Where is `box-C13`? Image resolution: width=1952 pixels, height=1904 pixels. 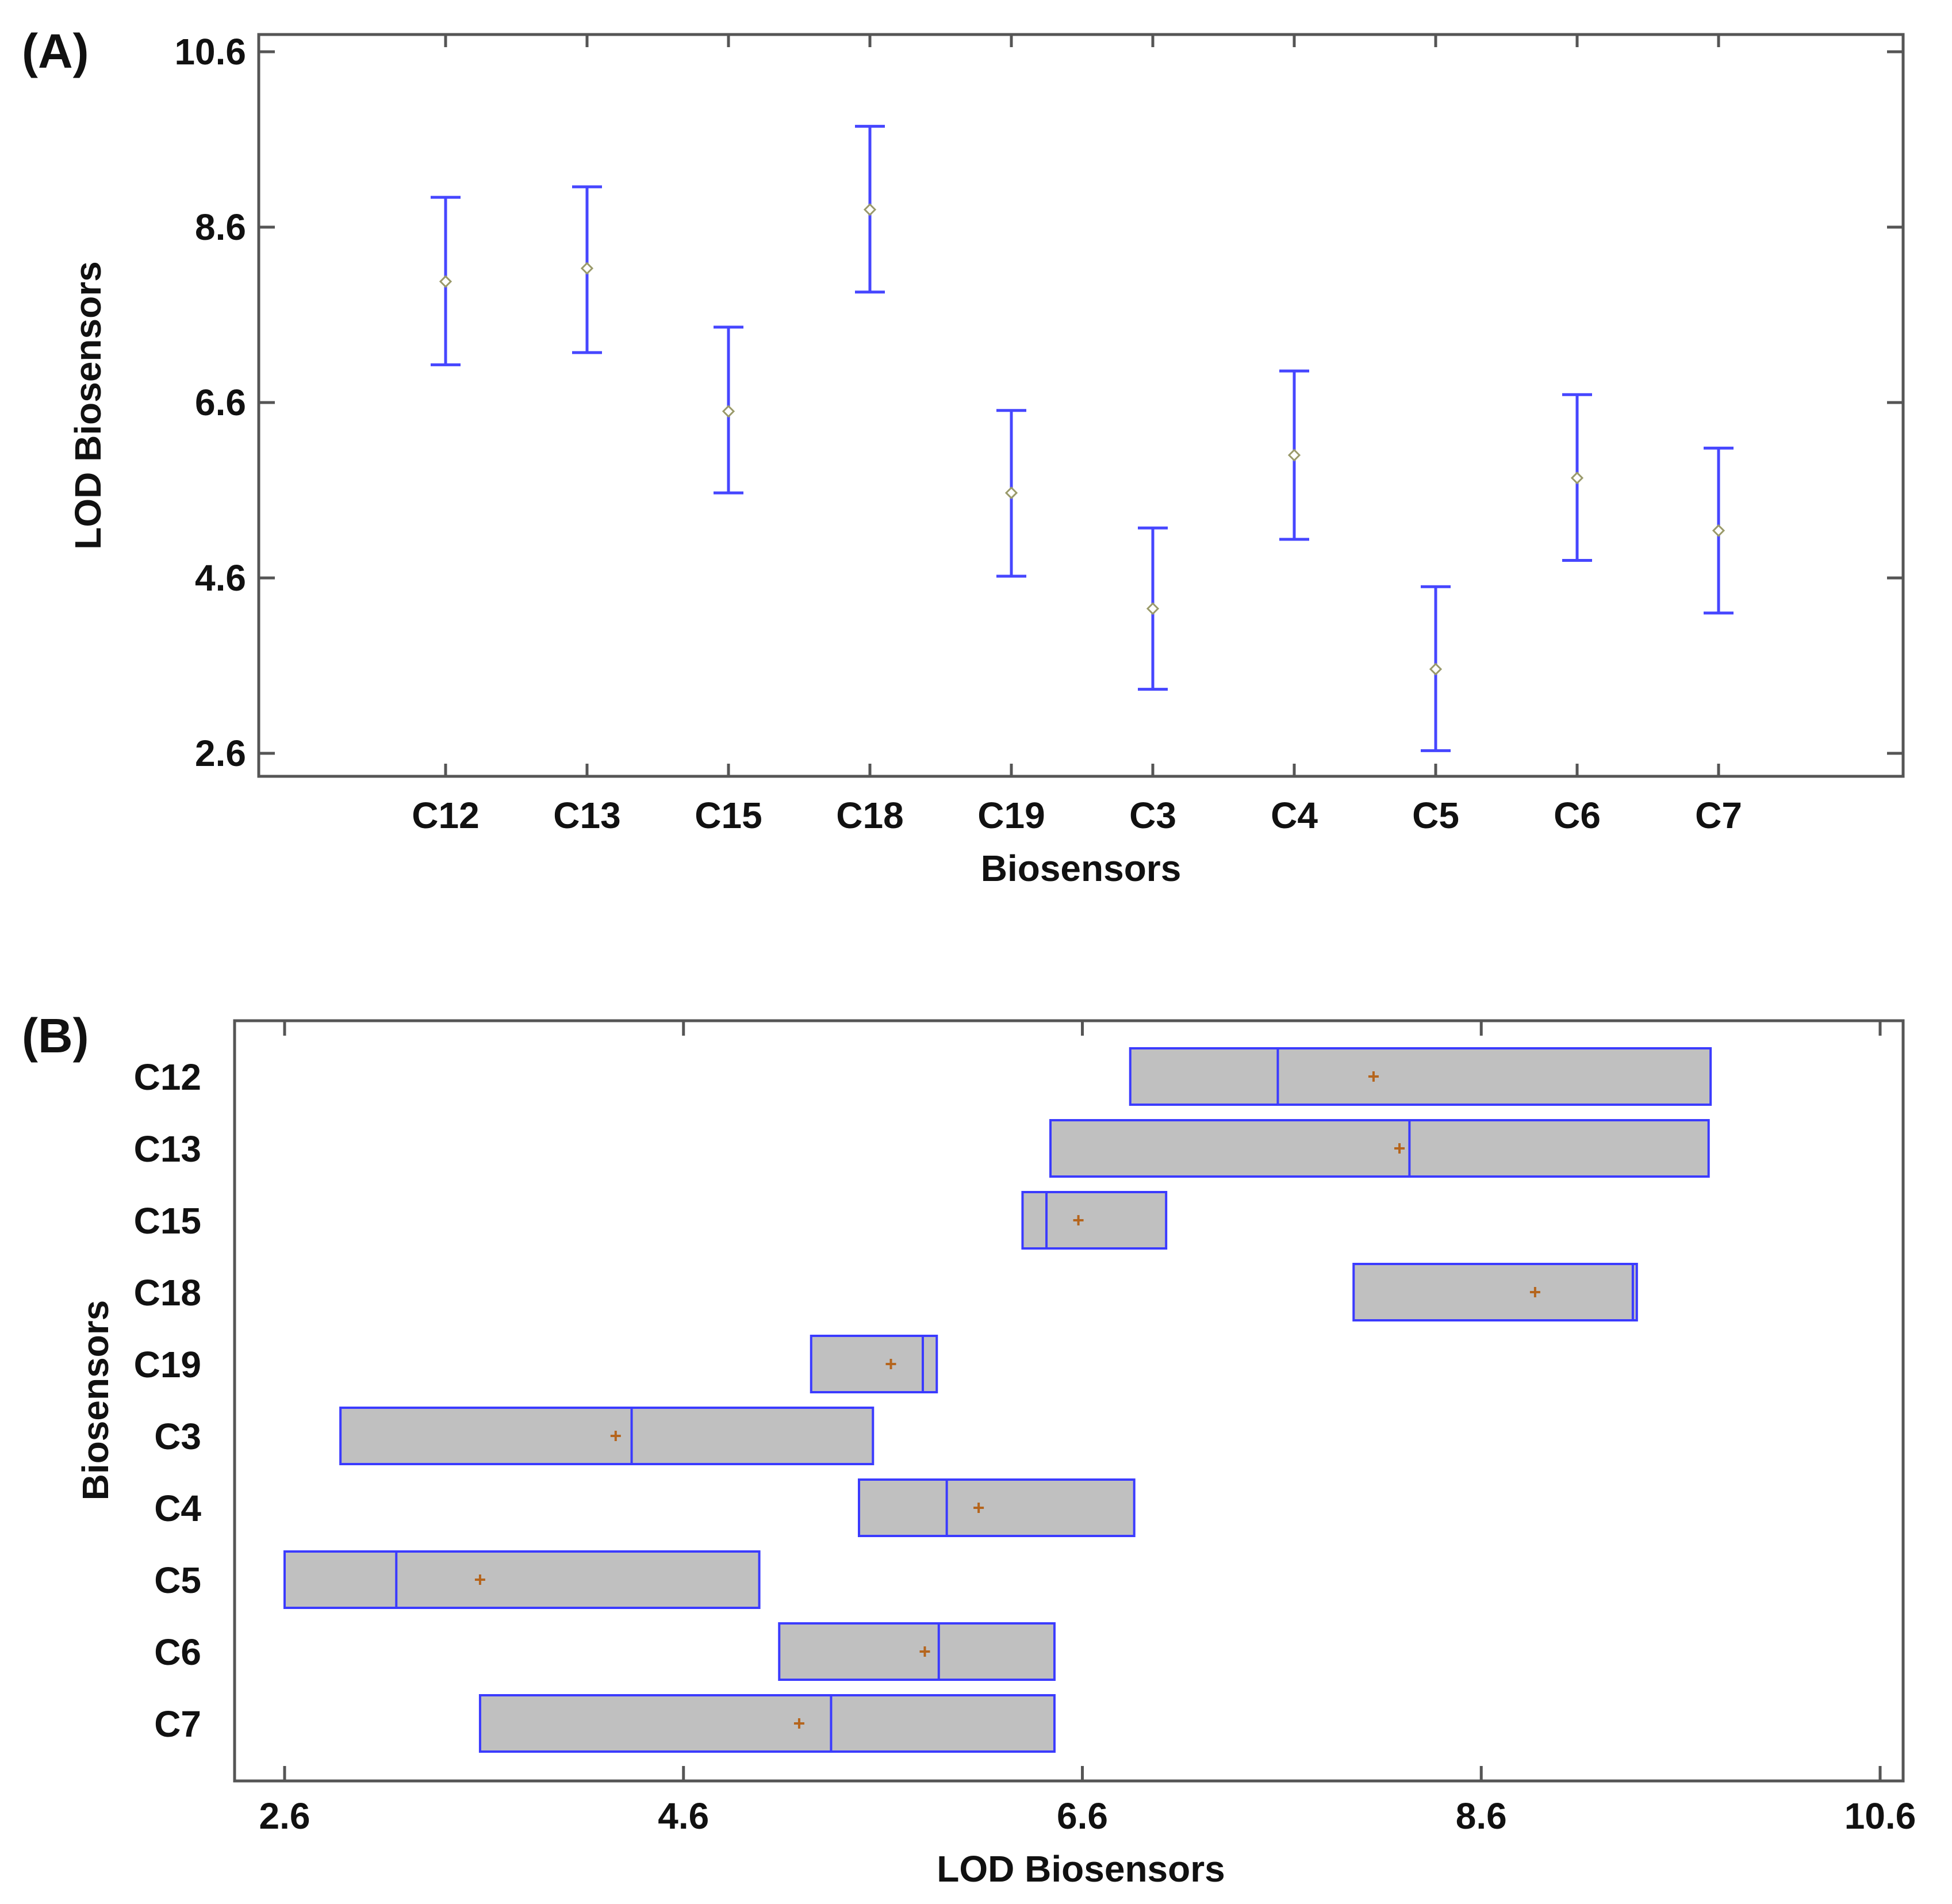 box-C13 is located at coordinates (1379, 1148).